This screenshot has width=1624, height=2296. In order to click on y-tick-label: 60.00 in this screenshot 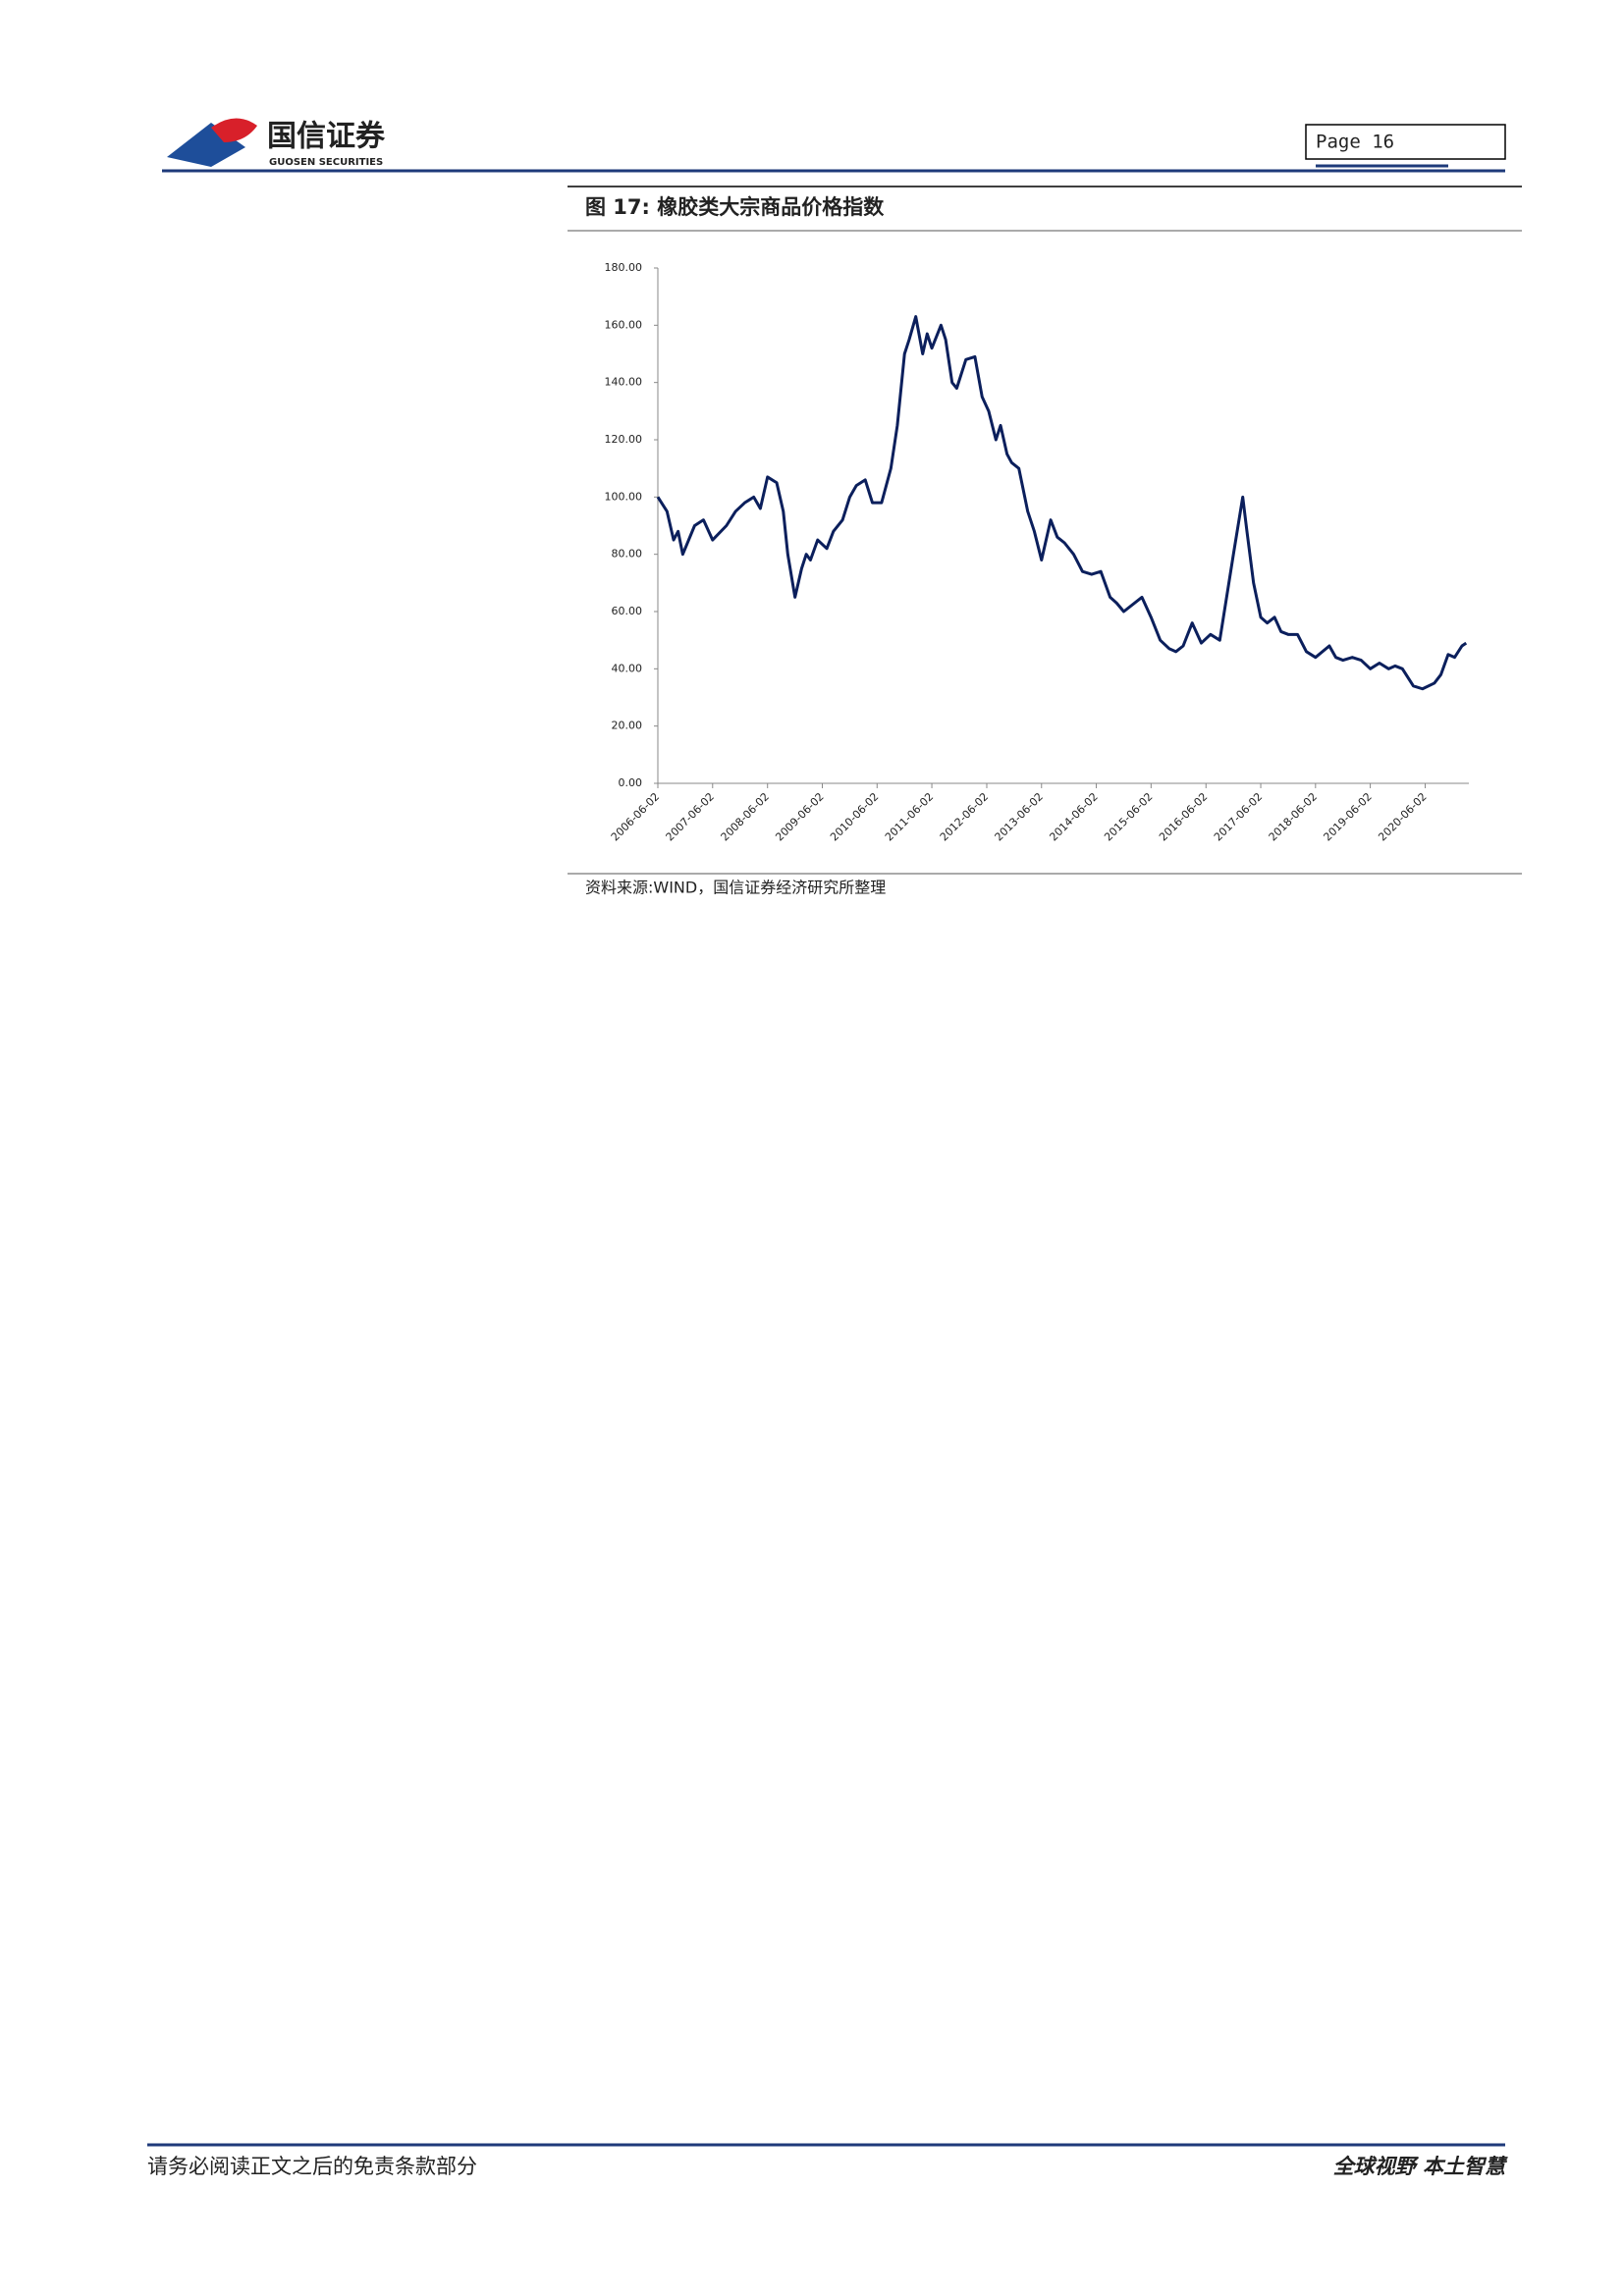, I will do `click(627, 611)`.